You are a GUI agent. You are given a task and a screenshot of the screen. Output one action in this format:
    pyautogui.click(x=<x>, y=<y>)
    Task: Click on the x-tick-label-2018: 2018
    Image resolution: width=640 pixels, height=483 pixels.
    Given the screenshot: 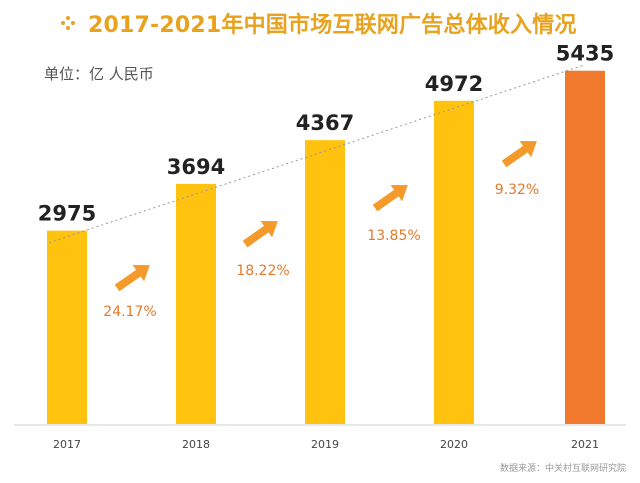 What is the action you would take?
    pyautogui.click(x=196, y=444)
    